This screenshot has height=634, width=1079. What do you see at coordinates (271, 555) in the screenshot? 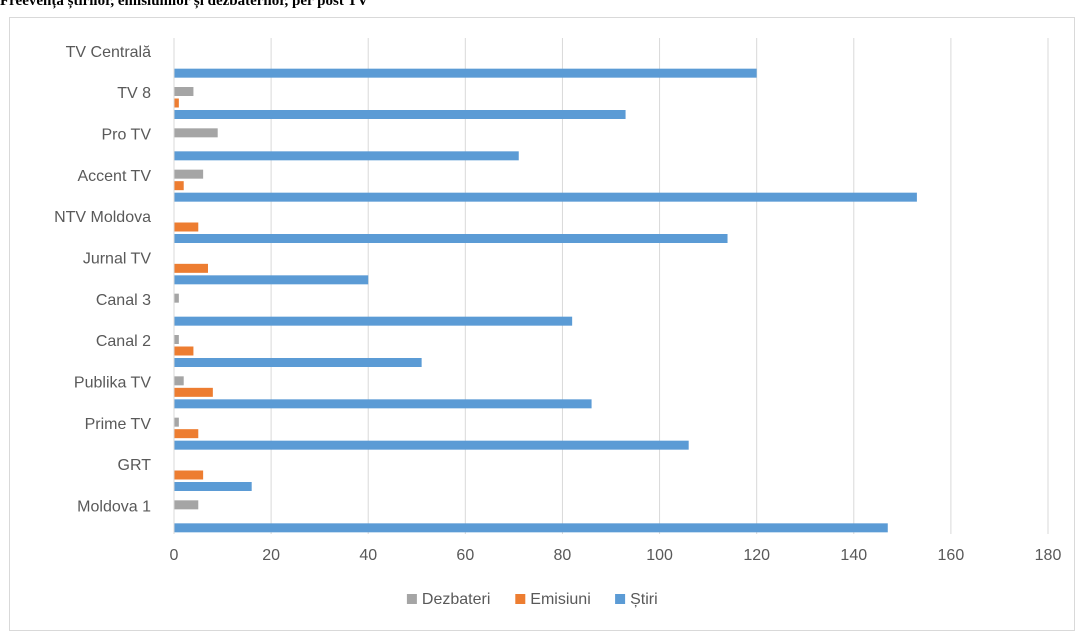
I see `x-tick-label: 20` at bounding box center [271, 555].